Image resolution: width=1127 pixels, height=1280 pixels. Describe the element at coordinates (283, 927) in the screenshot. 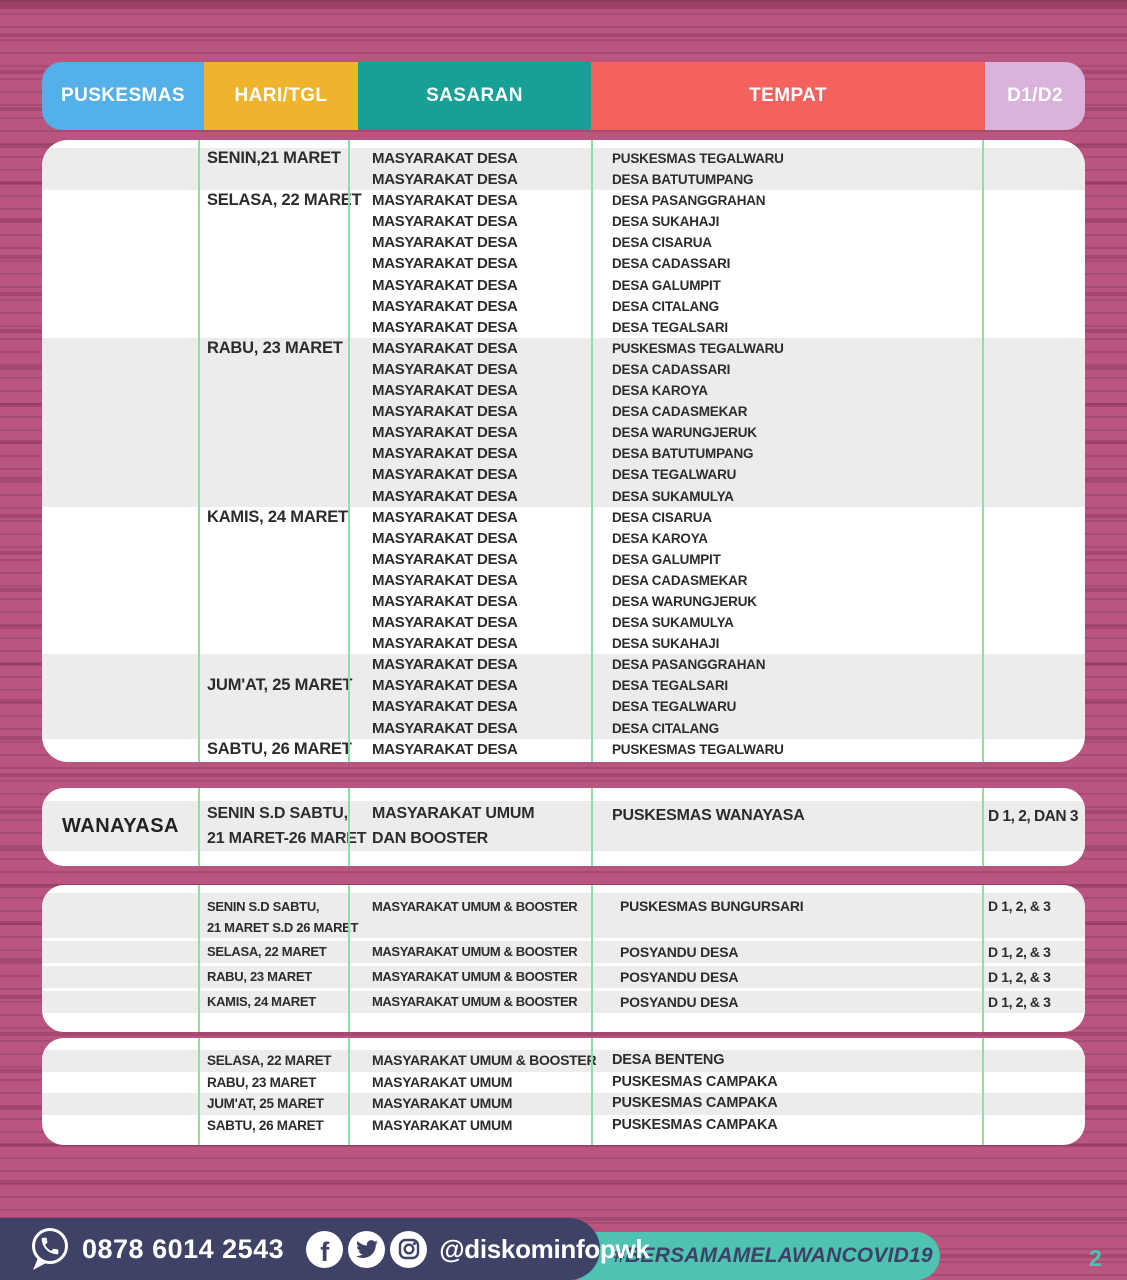

I see `date-line: 21 MARET S.D 26 MARET` at that location.